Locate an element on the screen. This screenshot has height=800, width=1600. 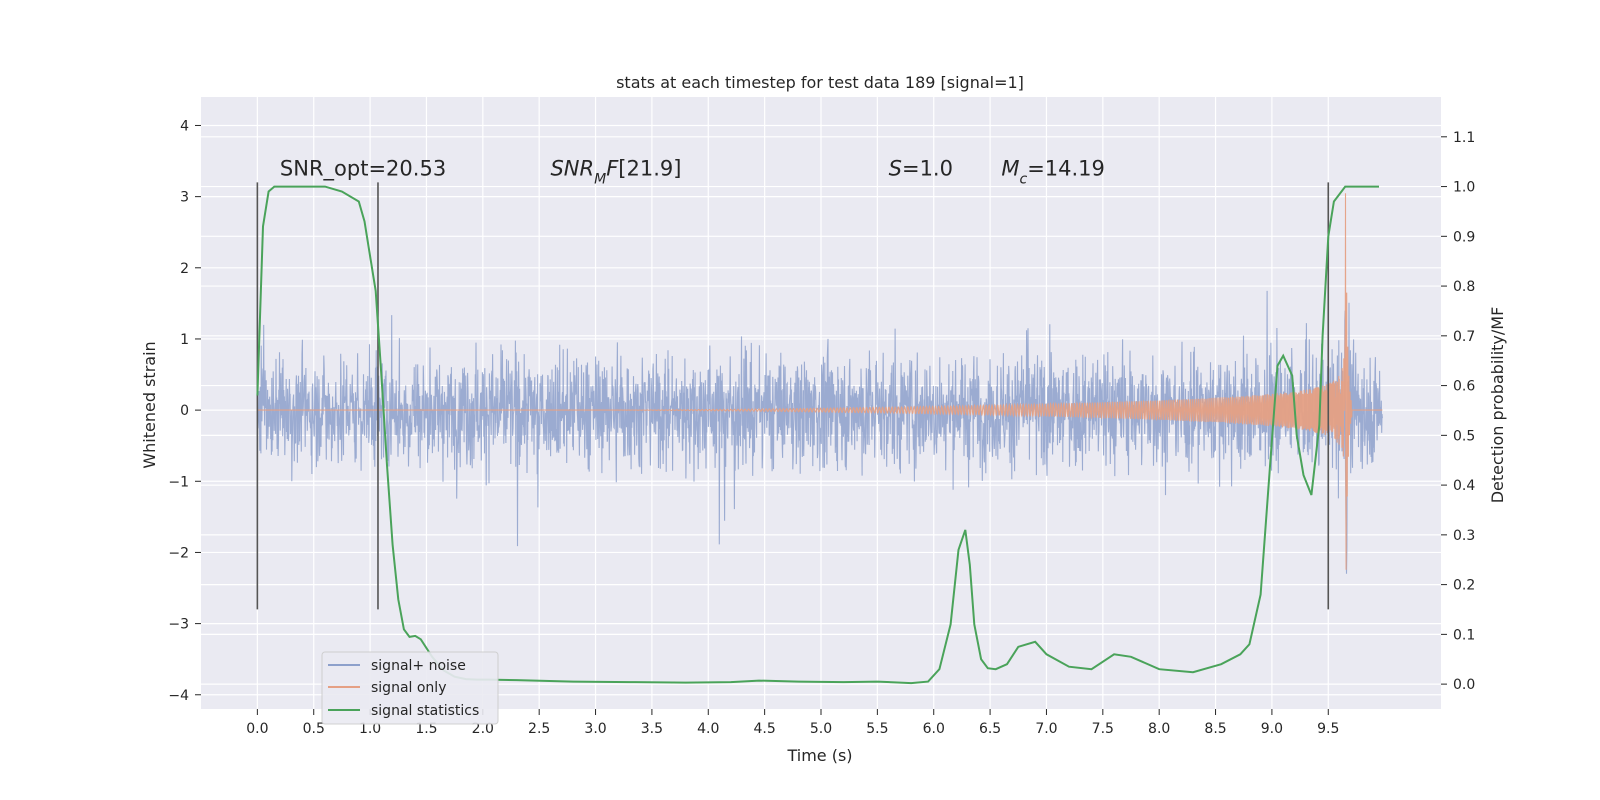
x-tick-label-15: 7.5 is located at coordinates (1103, 729).